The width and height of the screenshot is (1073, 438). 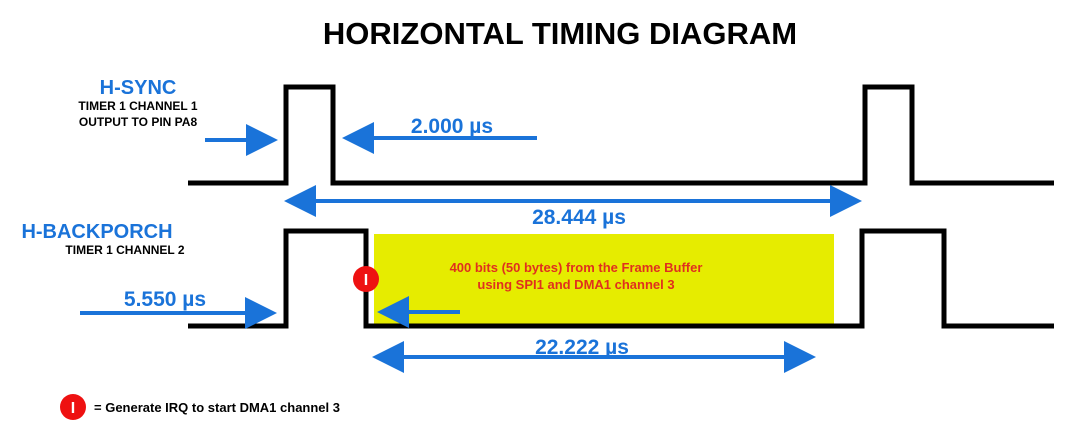 I want to click on irq-marker-symbol: I, so click(x=366, y=280).